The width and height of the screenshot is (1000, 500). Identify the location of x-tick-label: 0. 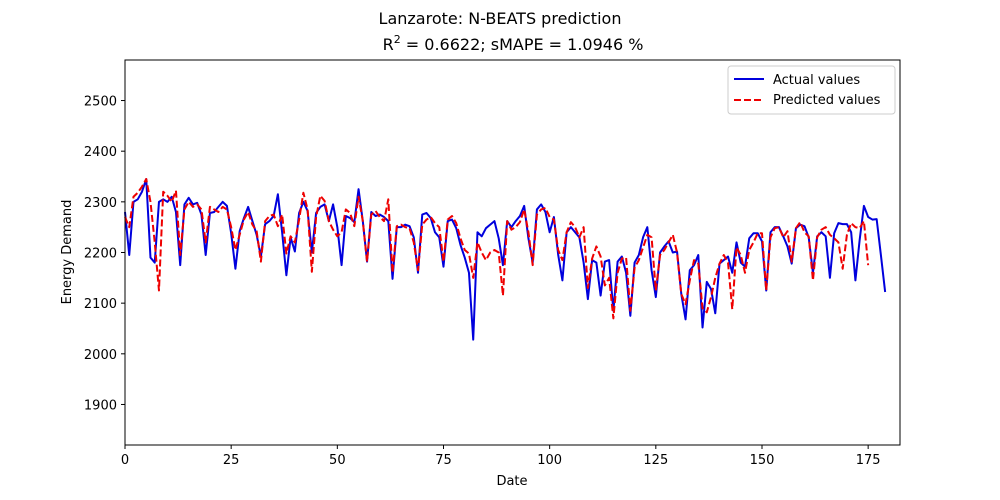
(125, 460).